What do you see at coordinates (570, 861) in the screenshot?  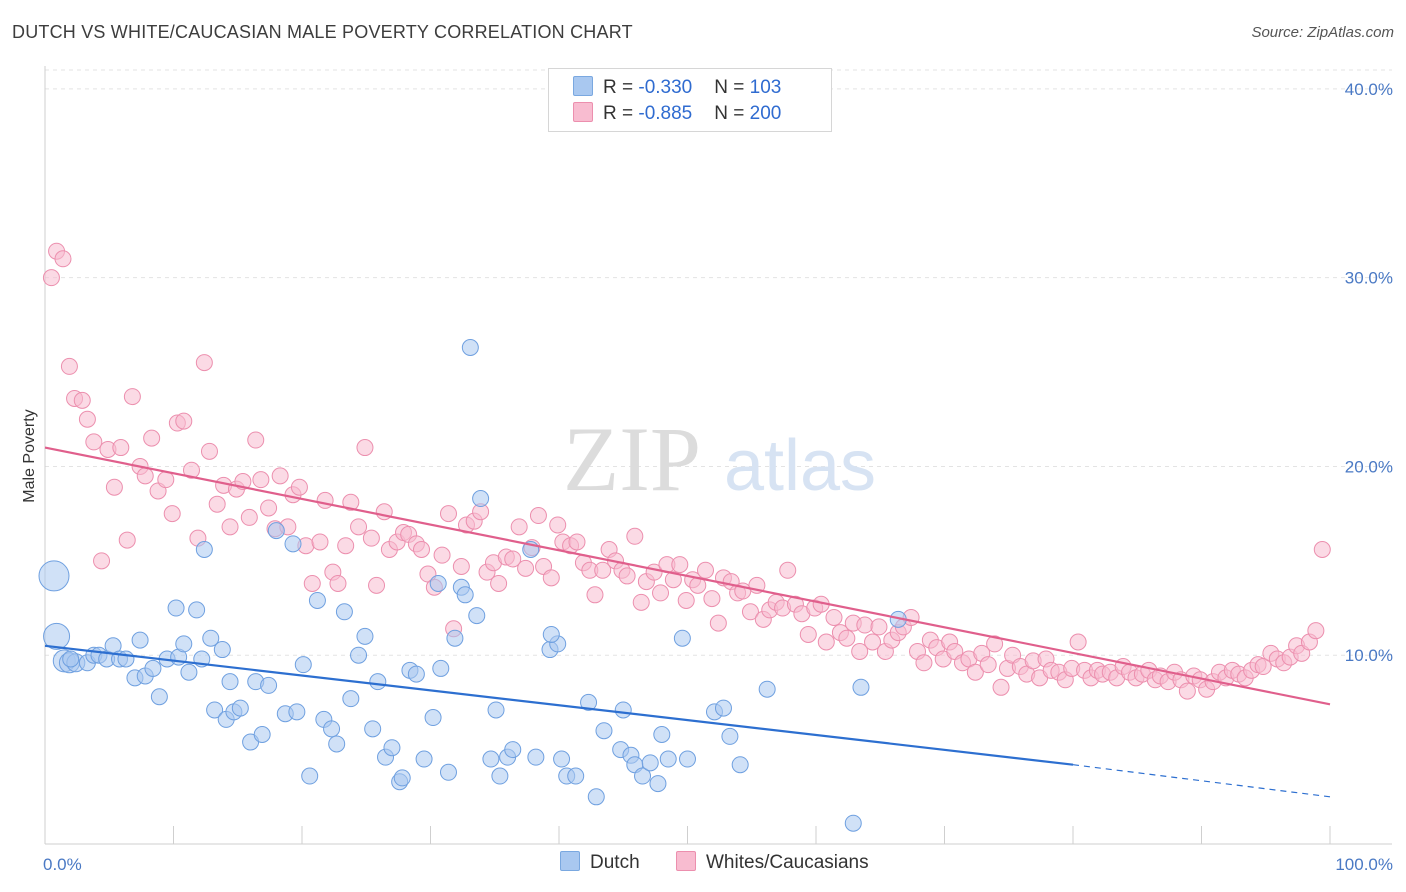 I see `bottom-legend-swatch-dutch` at bounding box center [570, 861].